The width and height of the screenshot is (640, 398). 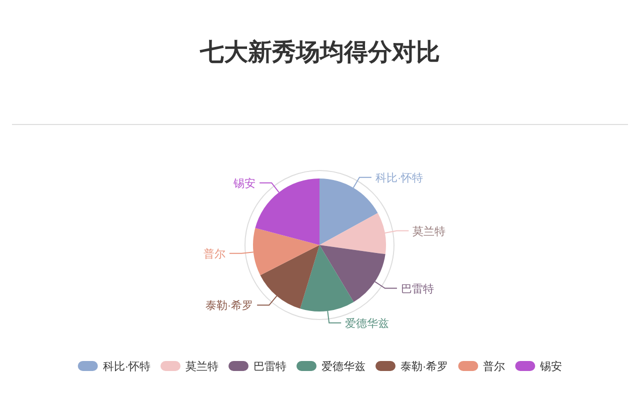 I want to click on slice-label: 莫兰特, so click(x=429, y=231).